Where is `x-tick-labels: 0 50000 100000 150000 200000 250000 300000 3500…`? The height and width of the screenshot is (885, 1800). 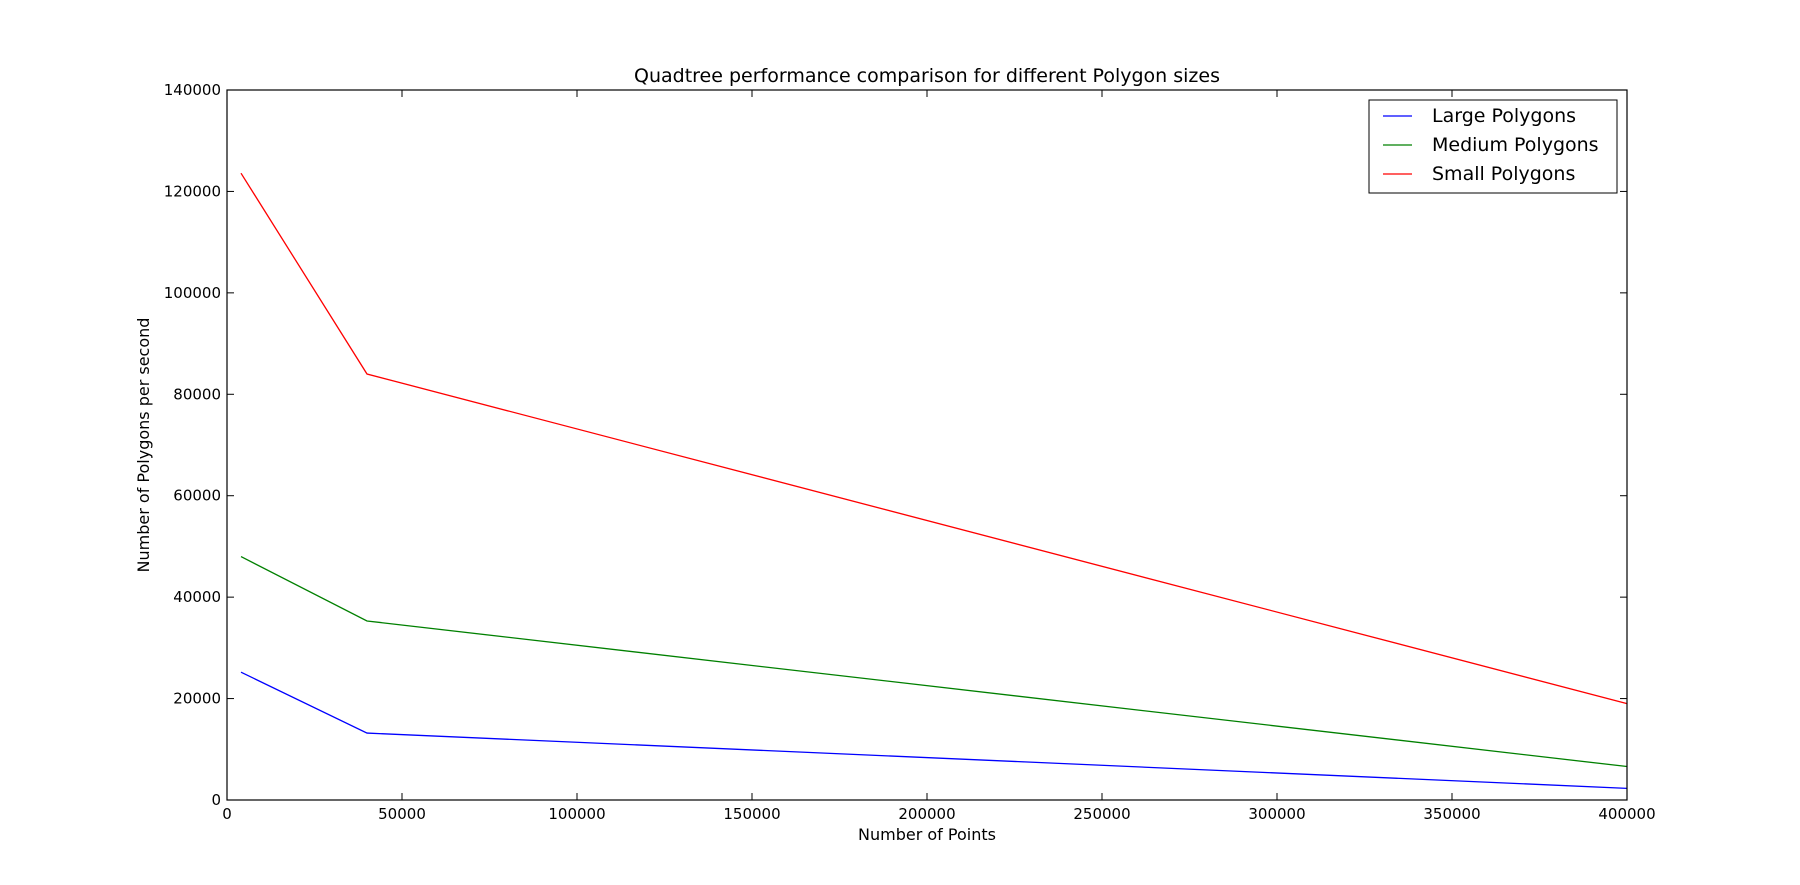
x-tick-labels: 0 50000 100000 150000 200000 250000 300000 3500… is located at coordinates (938, 814).